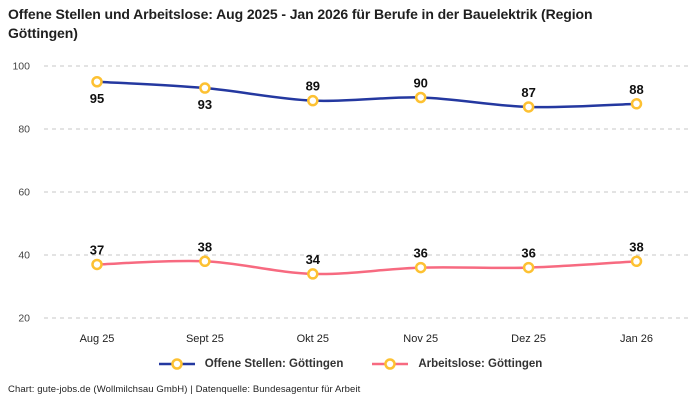 The image size is (700, 400). What do you see at coordinates (313, 339) in the screenshot?
I see `x-tick-label: Okt 25` at bounding box center [313, 339].